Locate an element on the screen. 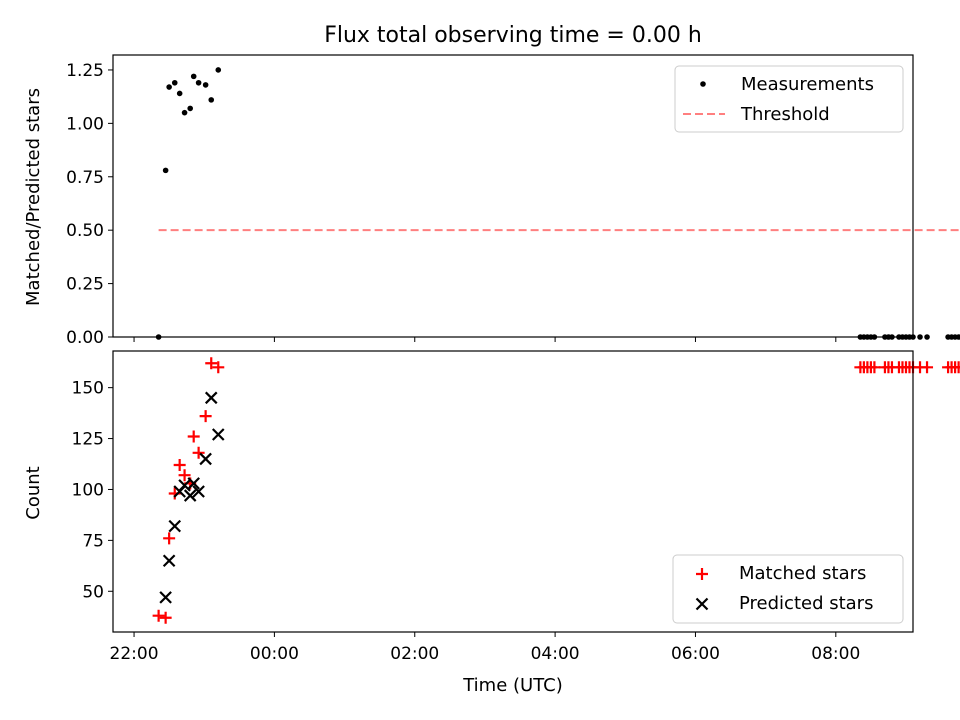  bottom-ytick-label: 150 is located at coordinates (88, 389).